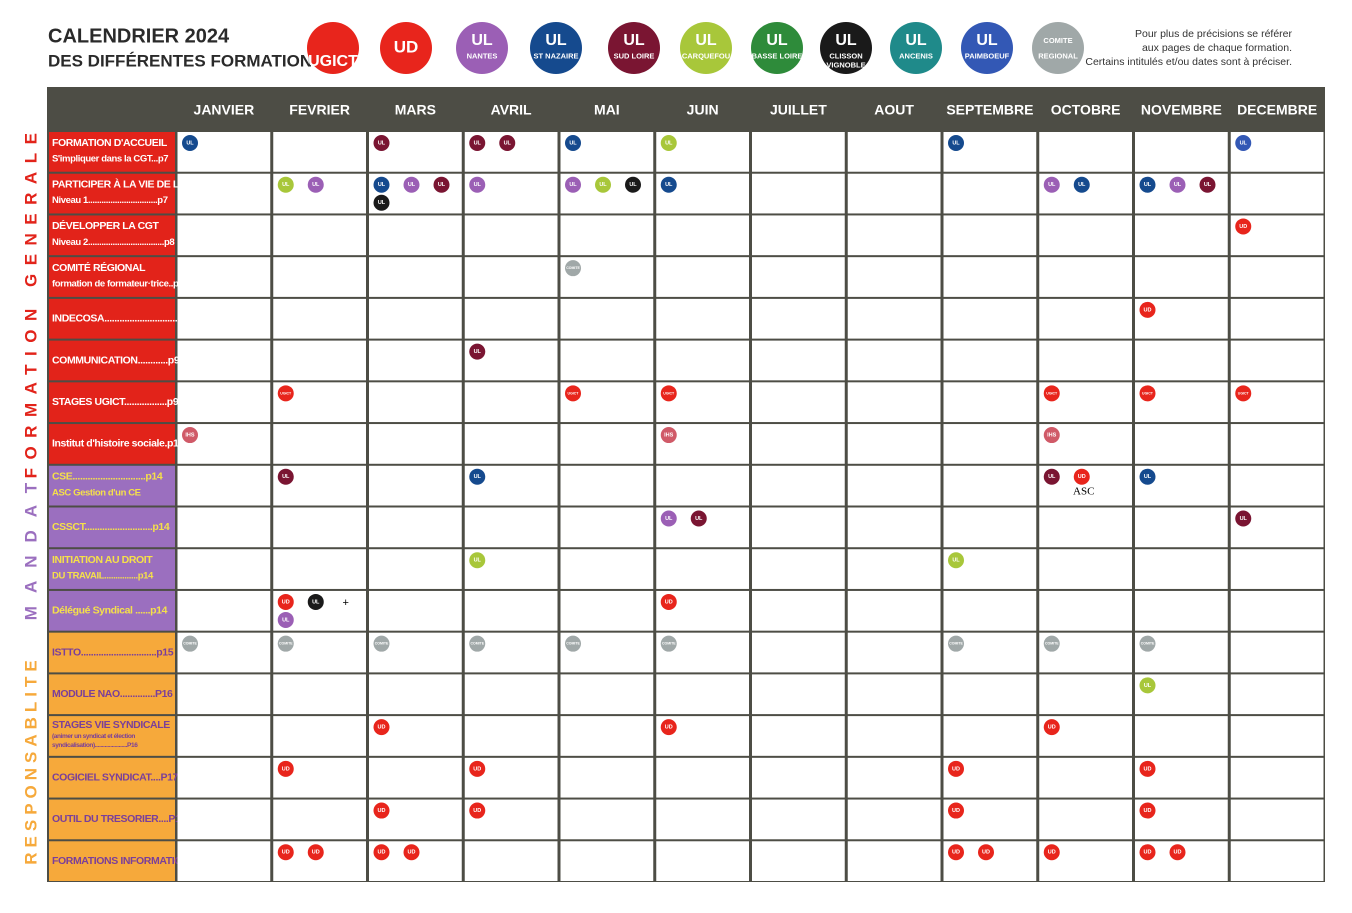 The width and height of the screenshot is (1352, 913). What do you see at coordinates (669, 436) in the screenshot?
I see `org-badge-label: IHS` at bounding box center [669, 436].